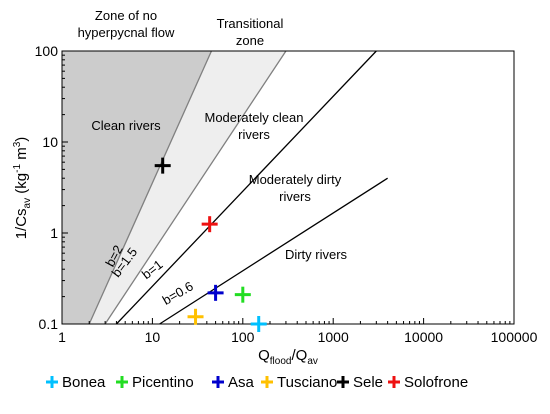  I want to click on zone-label: Dirty rivers, so click(316, 254).